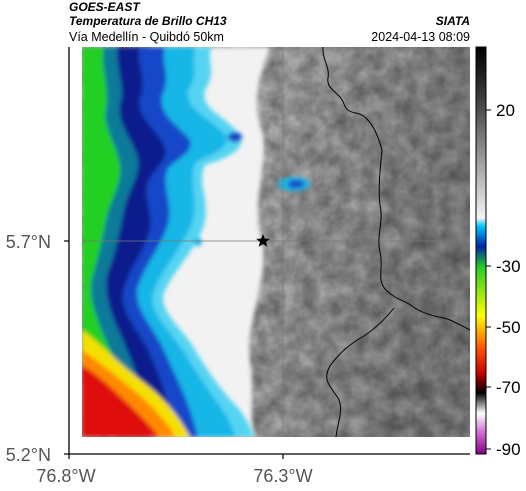 Image resolution: width=526 pixels, height=491 pixels. I want to click on colorbar-label: -50, so click(508, 327).